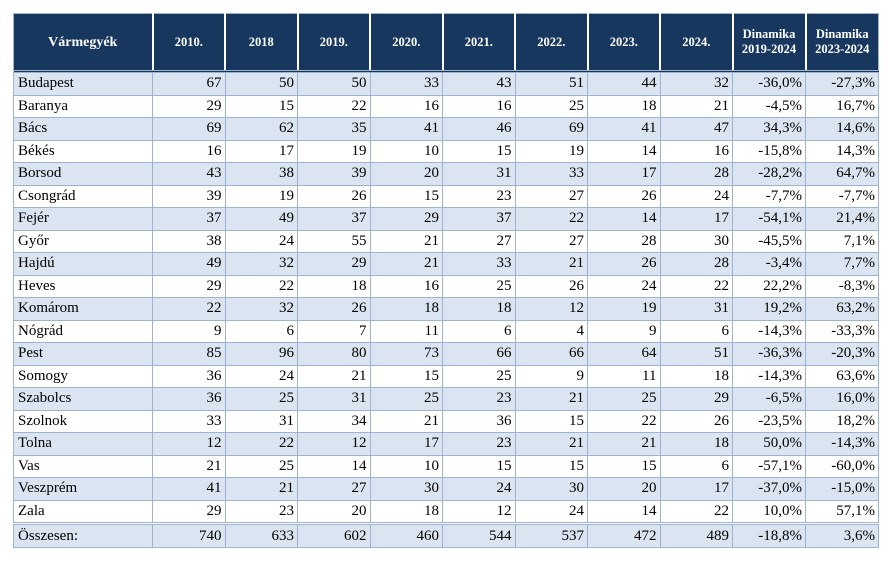 The width and height of the screenshot is (889, 570). Describe the element at coordinates (334, 466) in the screenshot. I see `table-cell: 14` at that location.